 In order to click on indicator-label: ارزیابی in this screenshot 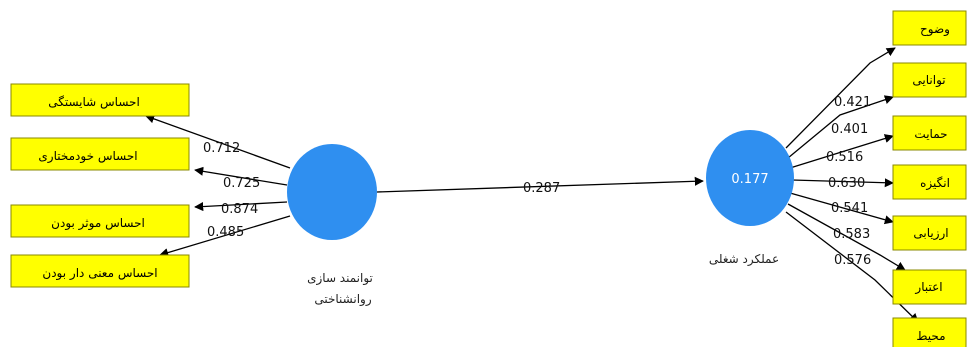, I will do `click(930, 233)`.